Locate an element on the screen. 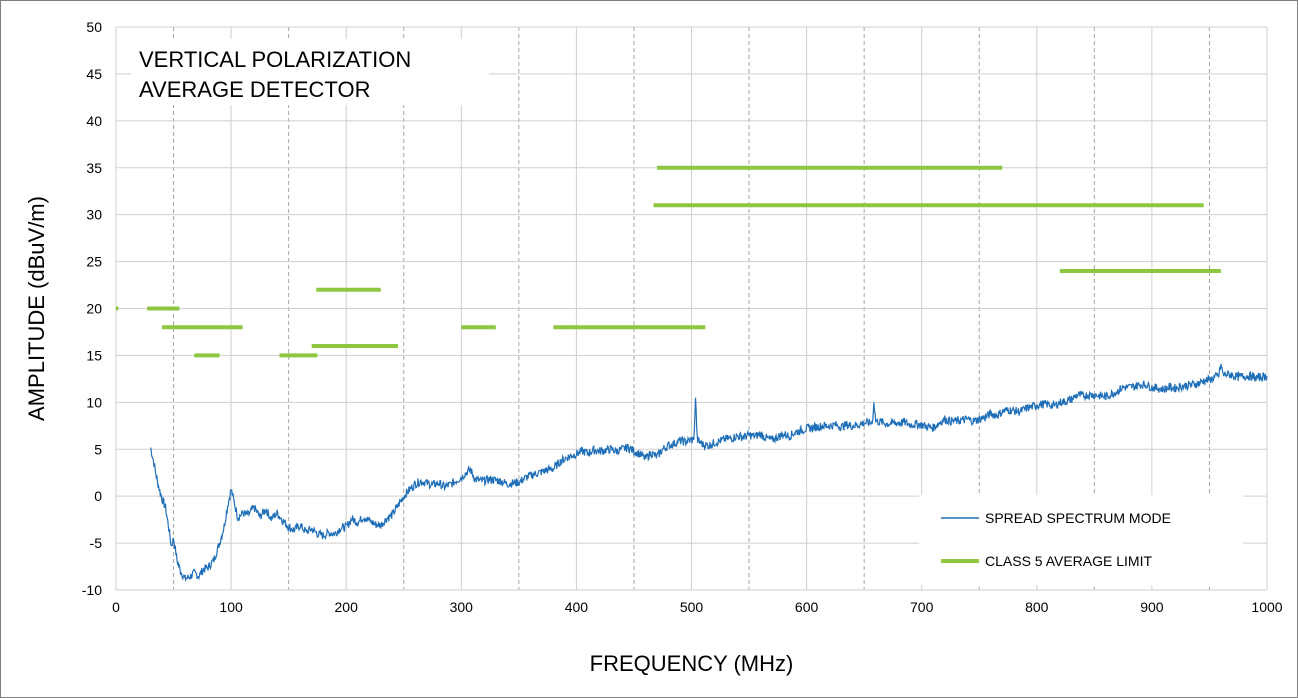 The image size is (1298, 698). x-axis-title: FREQUENCY (MHz) is located at coordinates (692, 663).